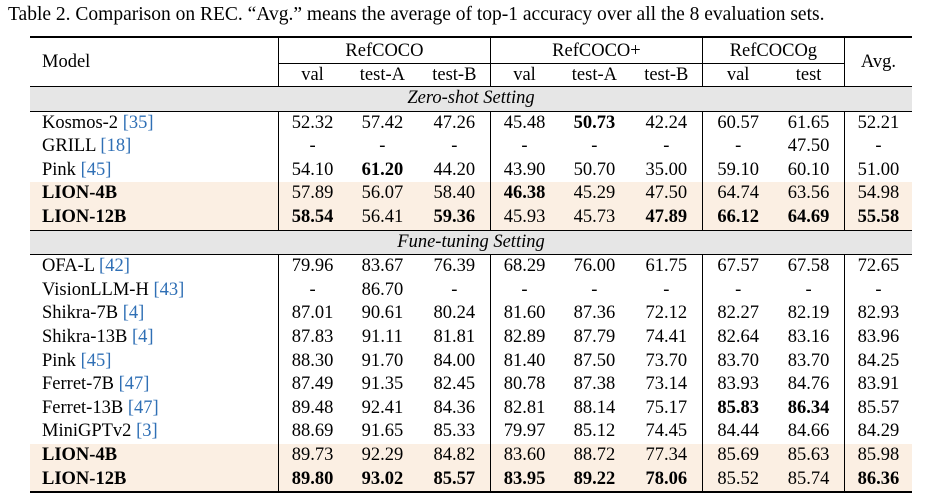  Describe the element at coordinates (382, 336) in the screenshot. I see `value-cell: 91.11` at that location.